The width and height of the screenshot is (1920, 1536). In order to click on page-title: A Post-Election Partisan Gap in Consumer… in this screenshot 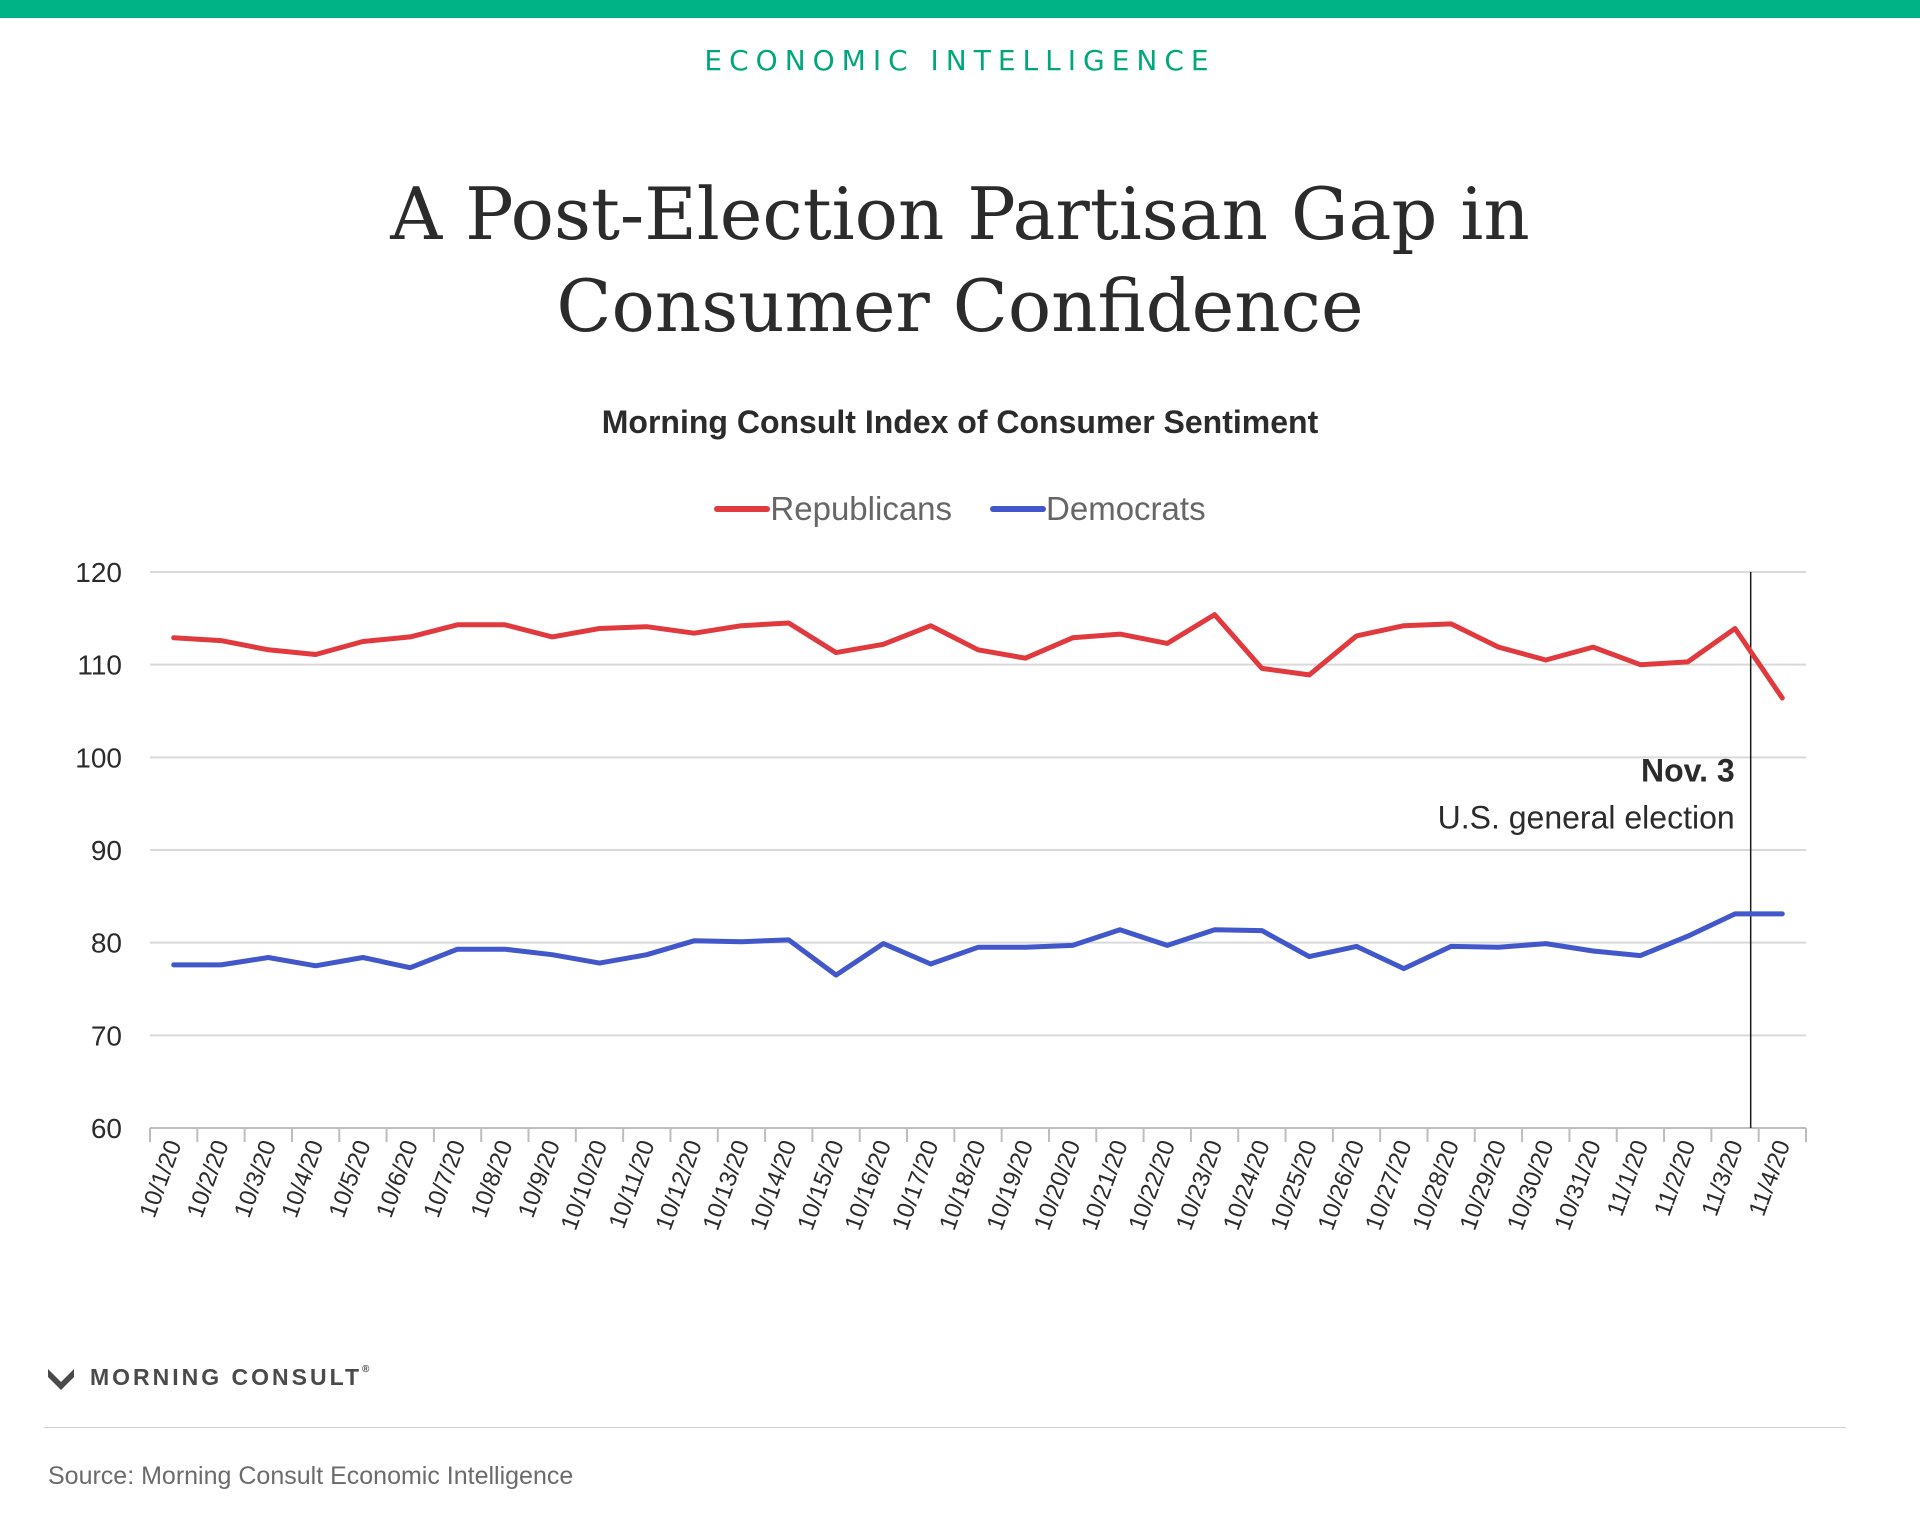, I will do `click(960, 260)`.